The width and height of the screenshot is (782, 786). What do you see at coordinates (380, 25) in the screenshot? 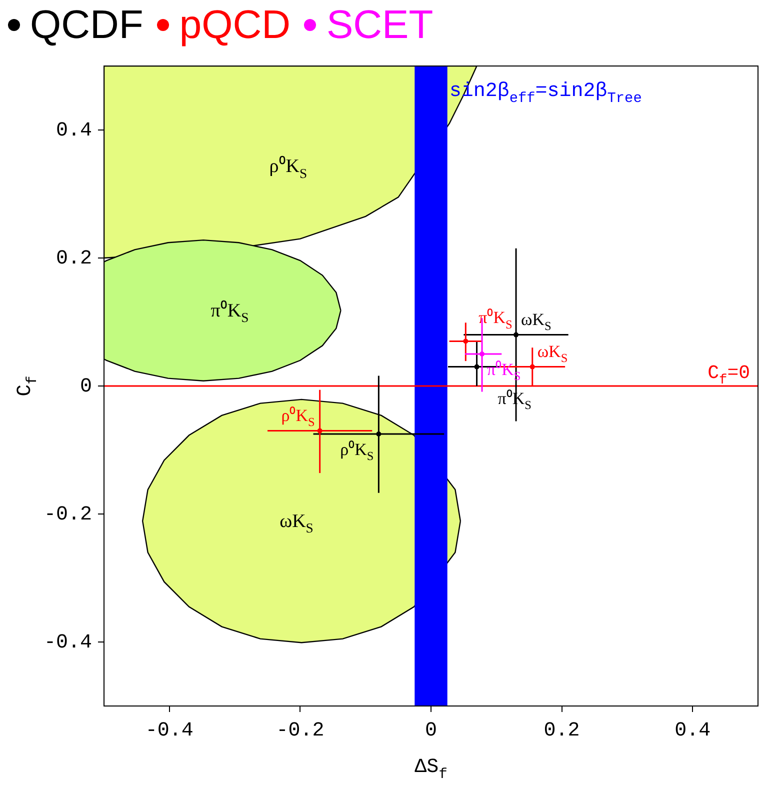
I see `legend-label: SCET` at bounding box center [380, 25].